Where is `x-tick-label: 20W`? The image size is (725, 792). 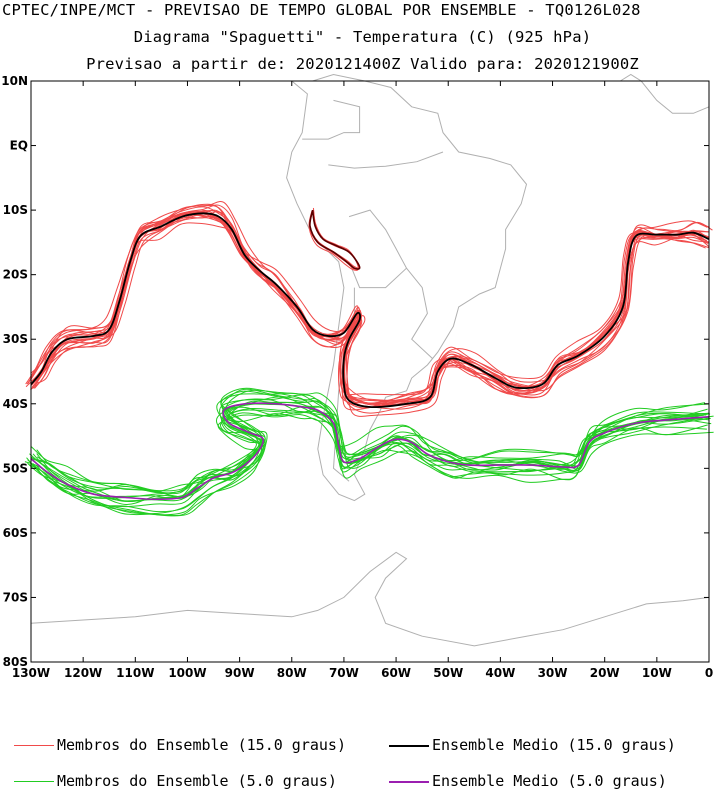 x-tick-label: 20W is located at coordinates (605, 673).